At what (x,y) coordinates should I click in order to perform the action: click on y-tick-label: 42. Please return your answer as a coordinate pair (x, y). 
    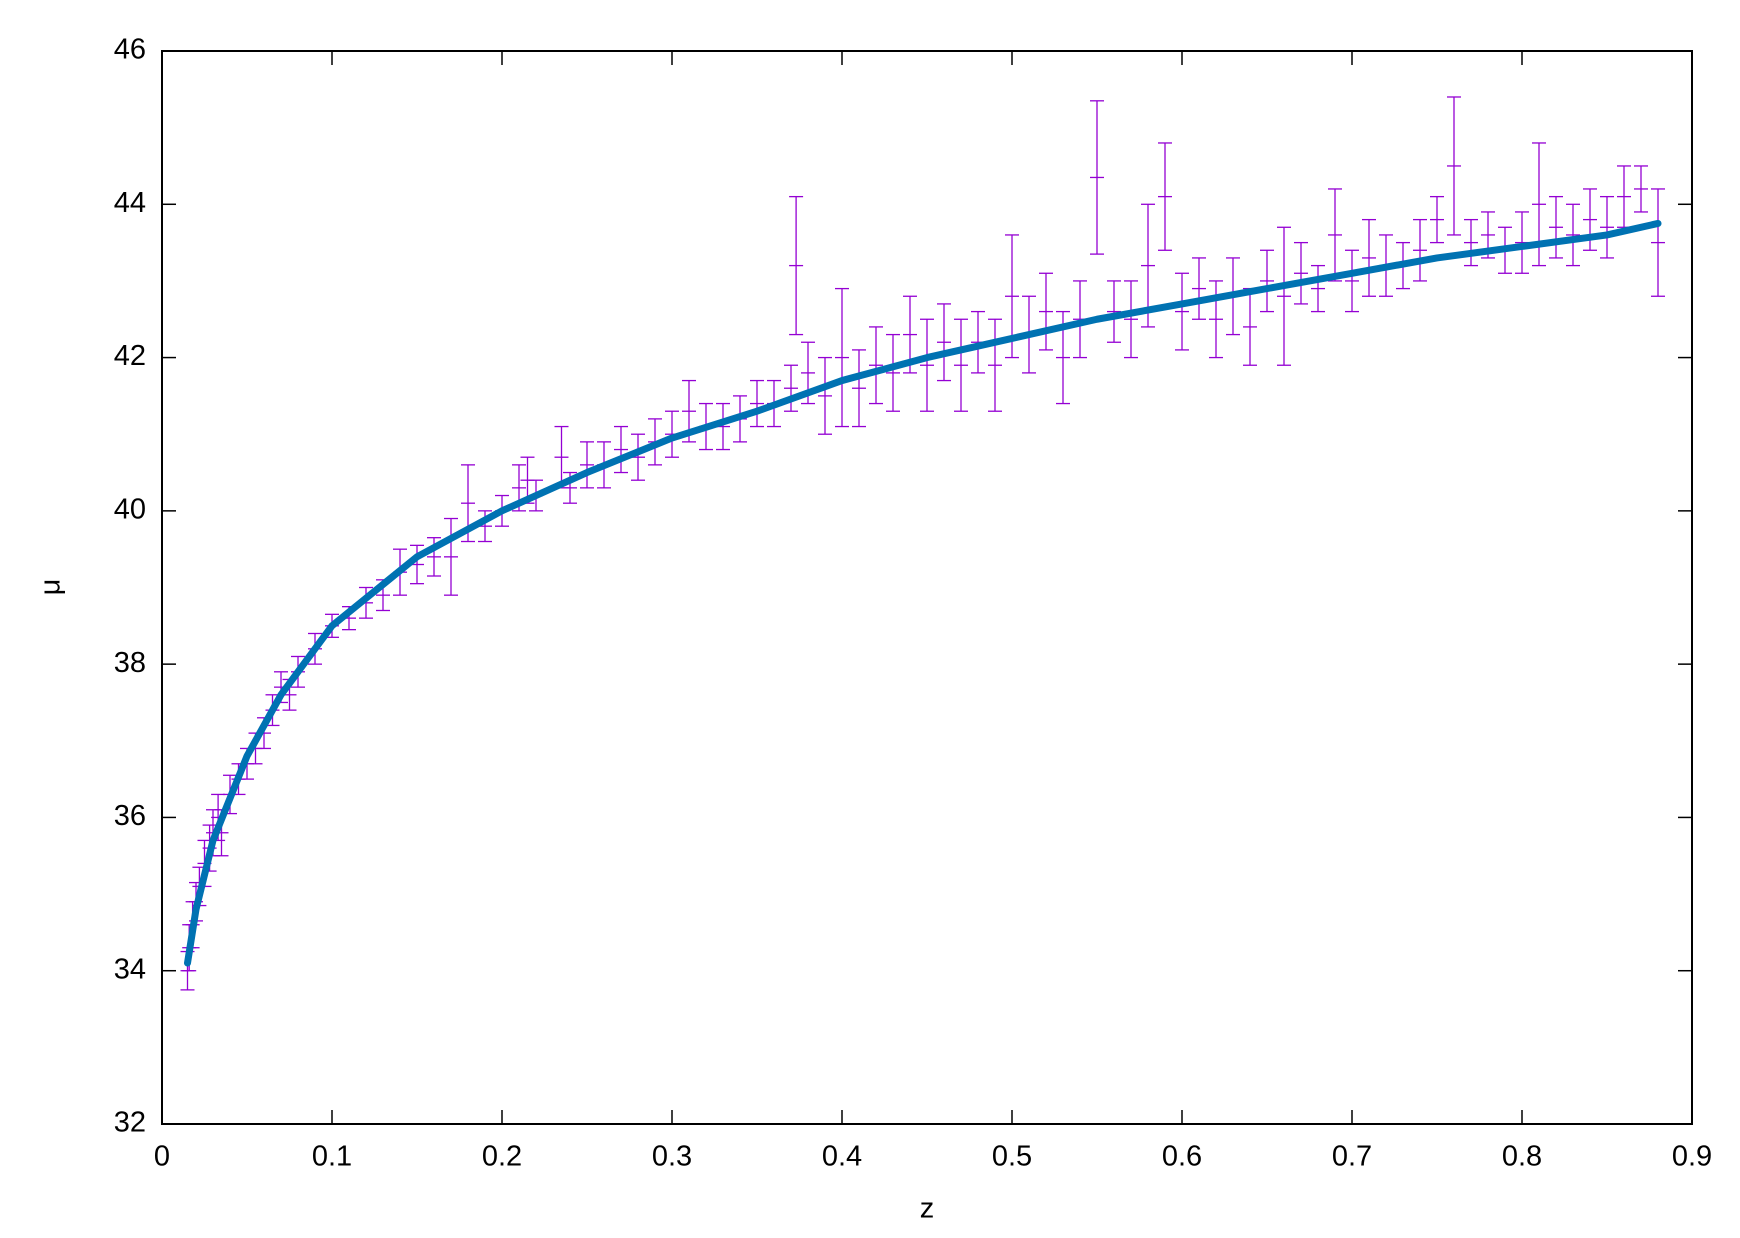
    Looking at the image, I should click on (130, 356).